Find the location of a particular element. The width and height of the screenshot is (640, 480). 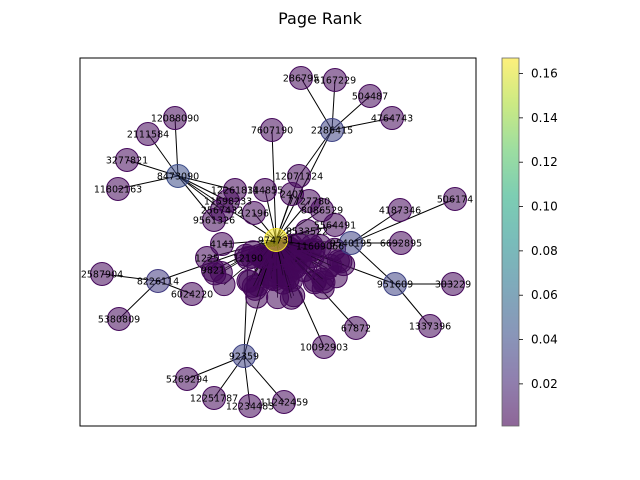

node-label: 974731 is located at coordinates (276, 241).